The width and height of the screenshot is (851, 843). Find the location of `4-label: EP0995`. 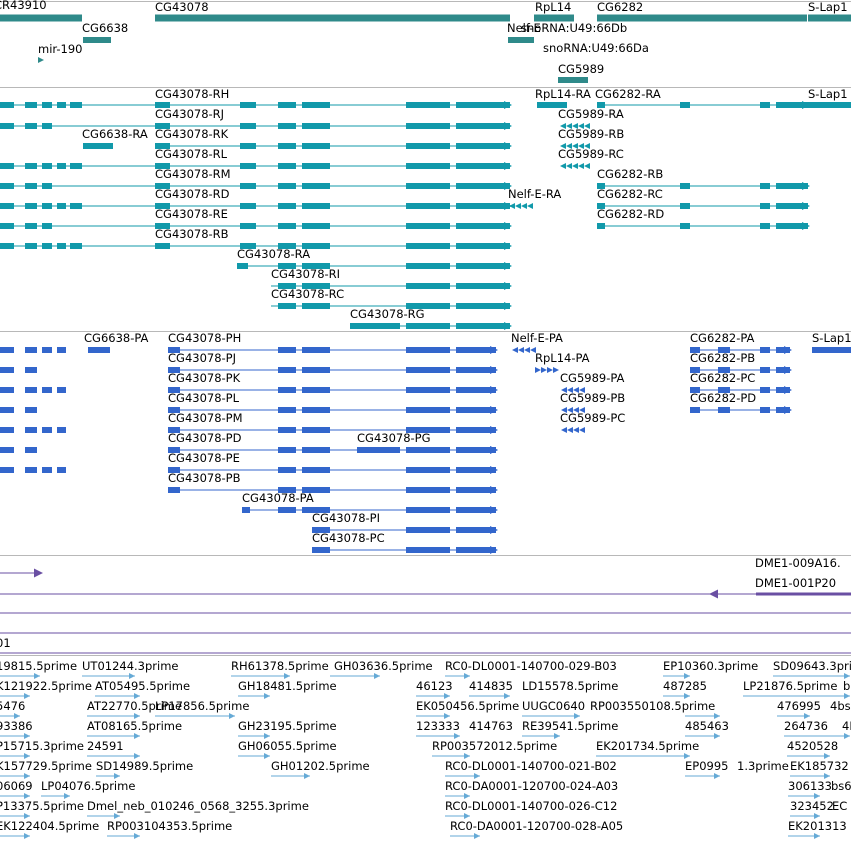

4-label: EP0995 is located at coordinates (707, 766).